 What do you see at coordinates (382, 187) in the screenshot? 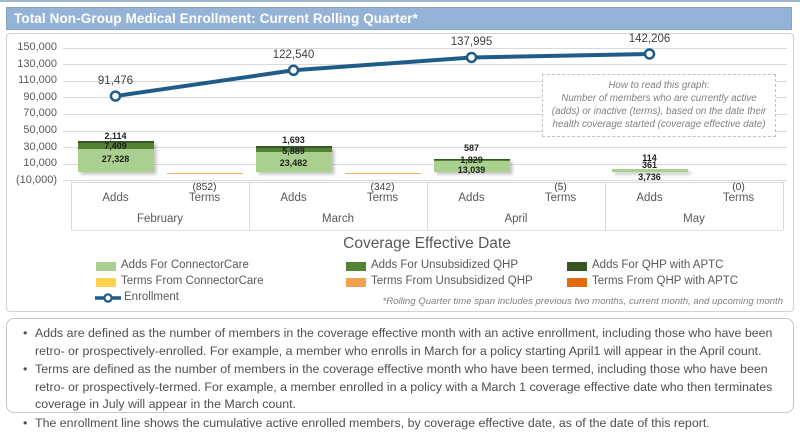
I see `terms-value-label: (342)` at bounding box center [382, 187].